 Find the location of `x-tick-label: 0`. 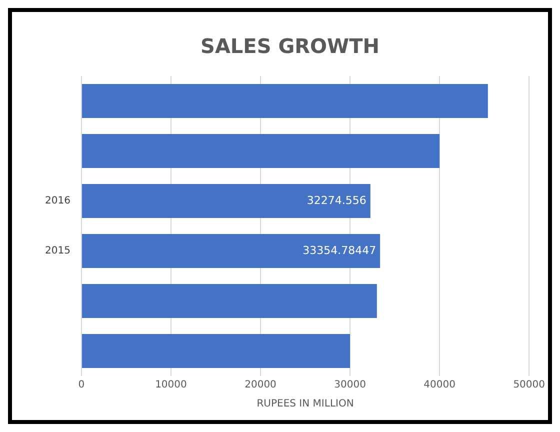

x-tick-label: 0 is located at coordinates (81, 385).